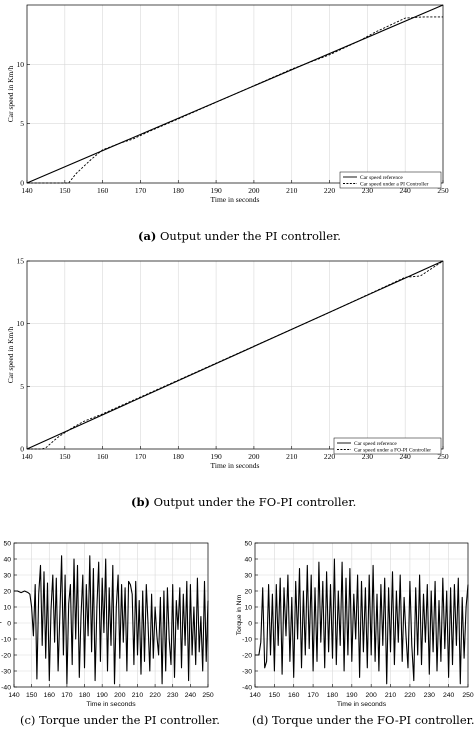 The image size is (474, 730). I want to click on caption-b-letter: (b), so click(140, 502).